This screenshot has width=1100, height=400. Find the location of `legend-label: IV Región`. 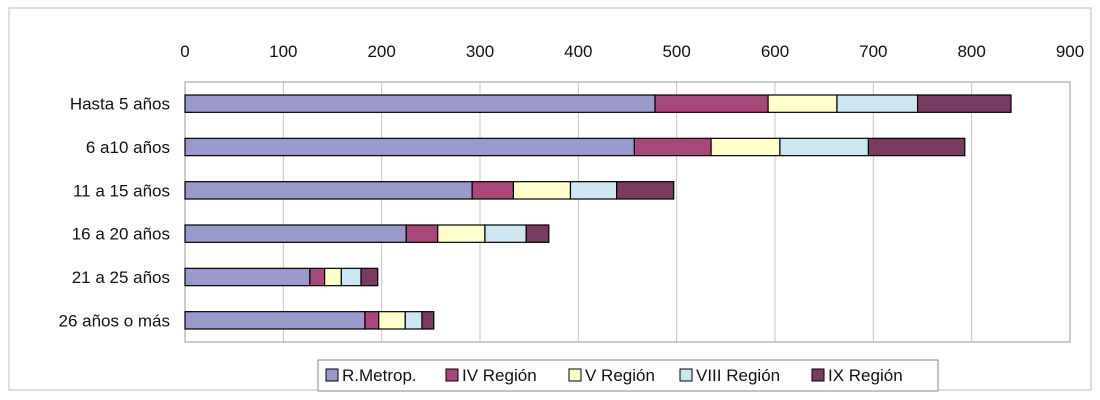

legend-label: IV Región is located at coordinates (499, 375).